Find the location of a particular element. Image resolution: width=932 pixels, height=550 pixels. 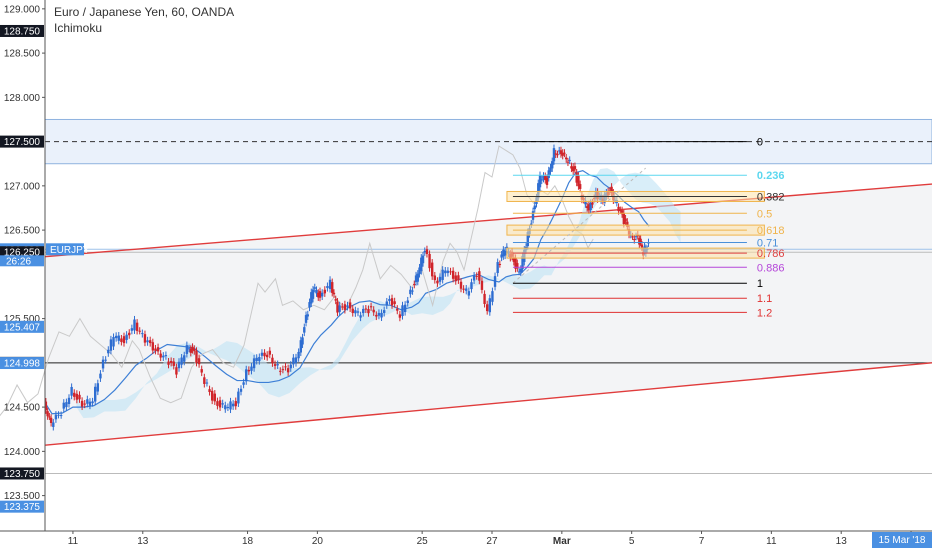

fib-level-label: 0.236 is located at coordinates (771, 176).